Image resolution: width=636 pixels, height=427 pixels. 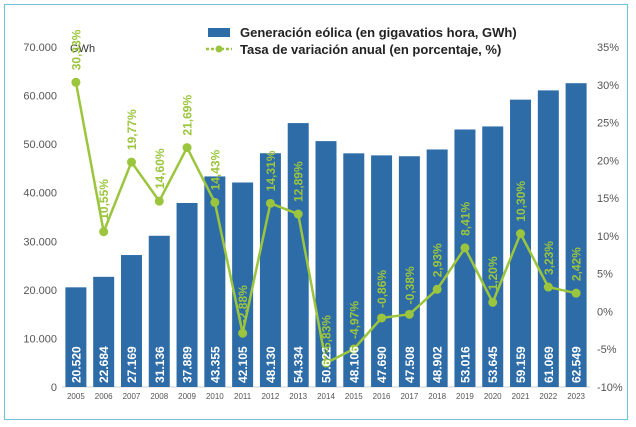 What do you see at coordinates (608, 237) in the screenshot?
I see `right-tick-label: 10%` at bounding box center [608, 237].